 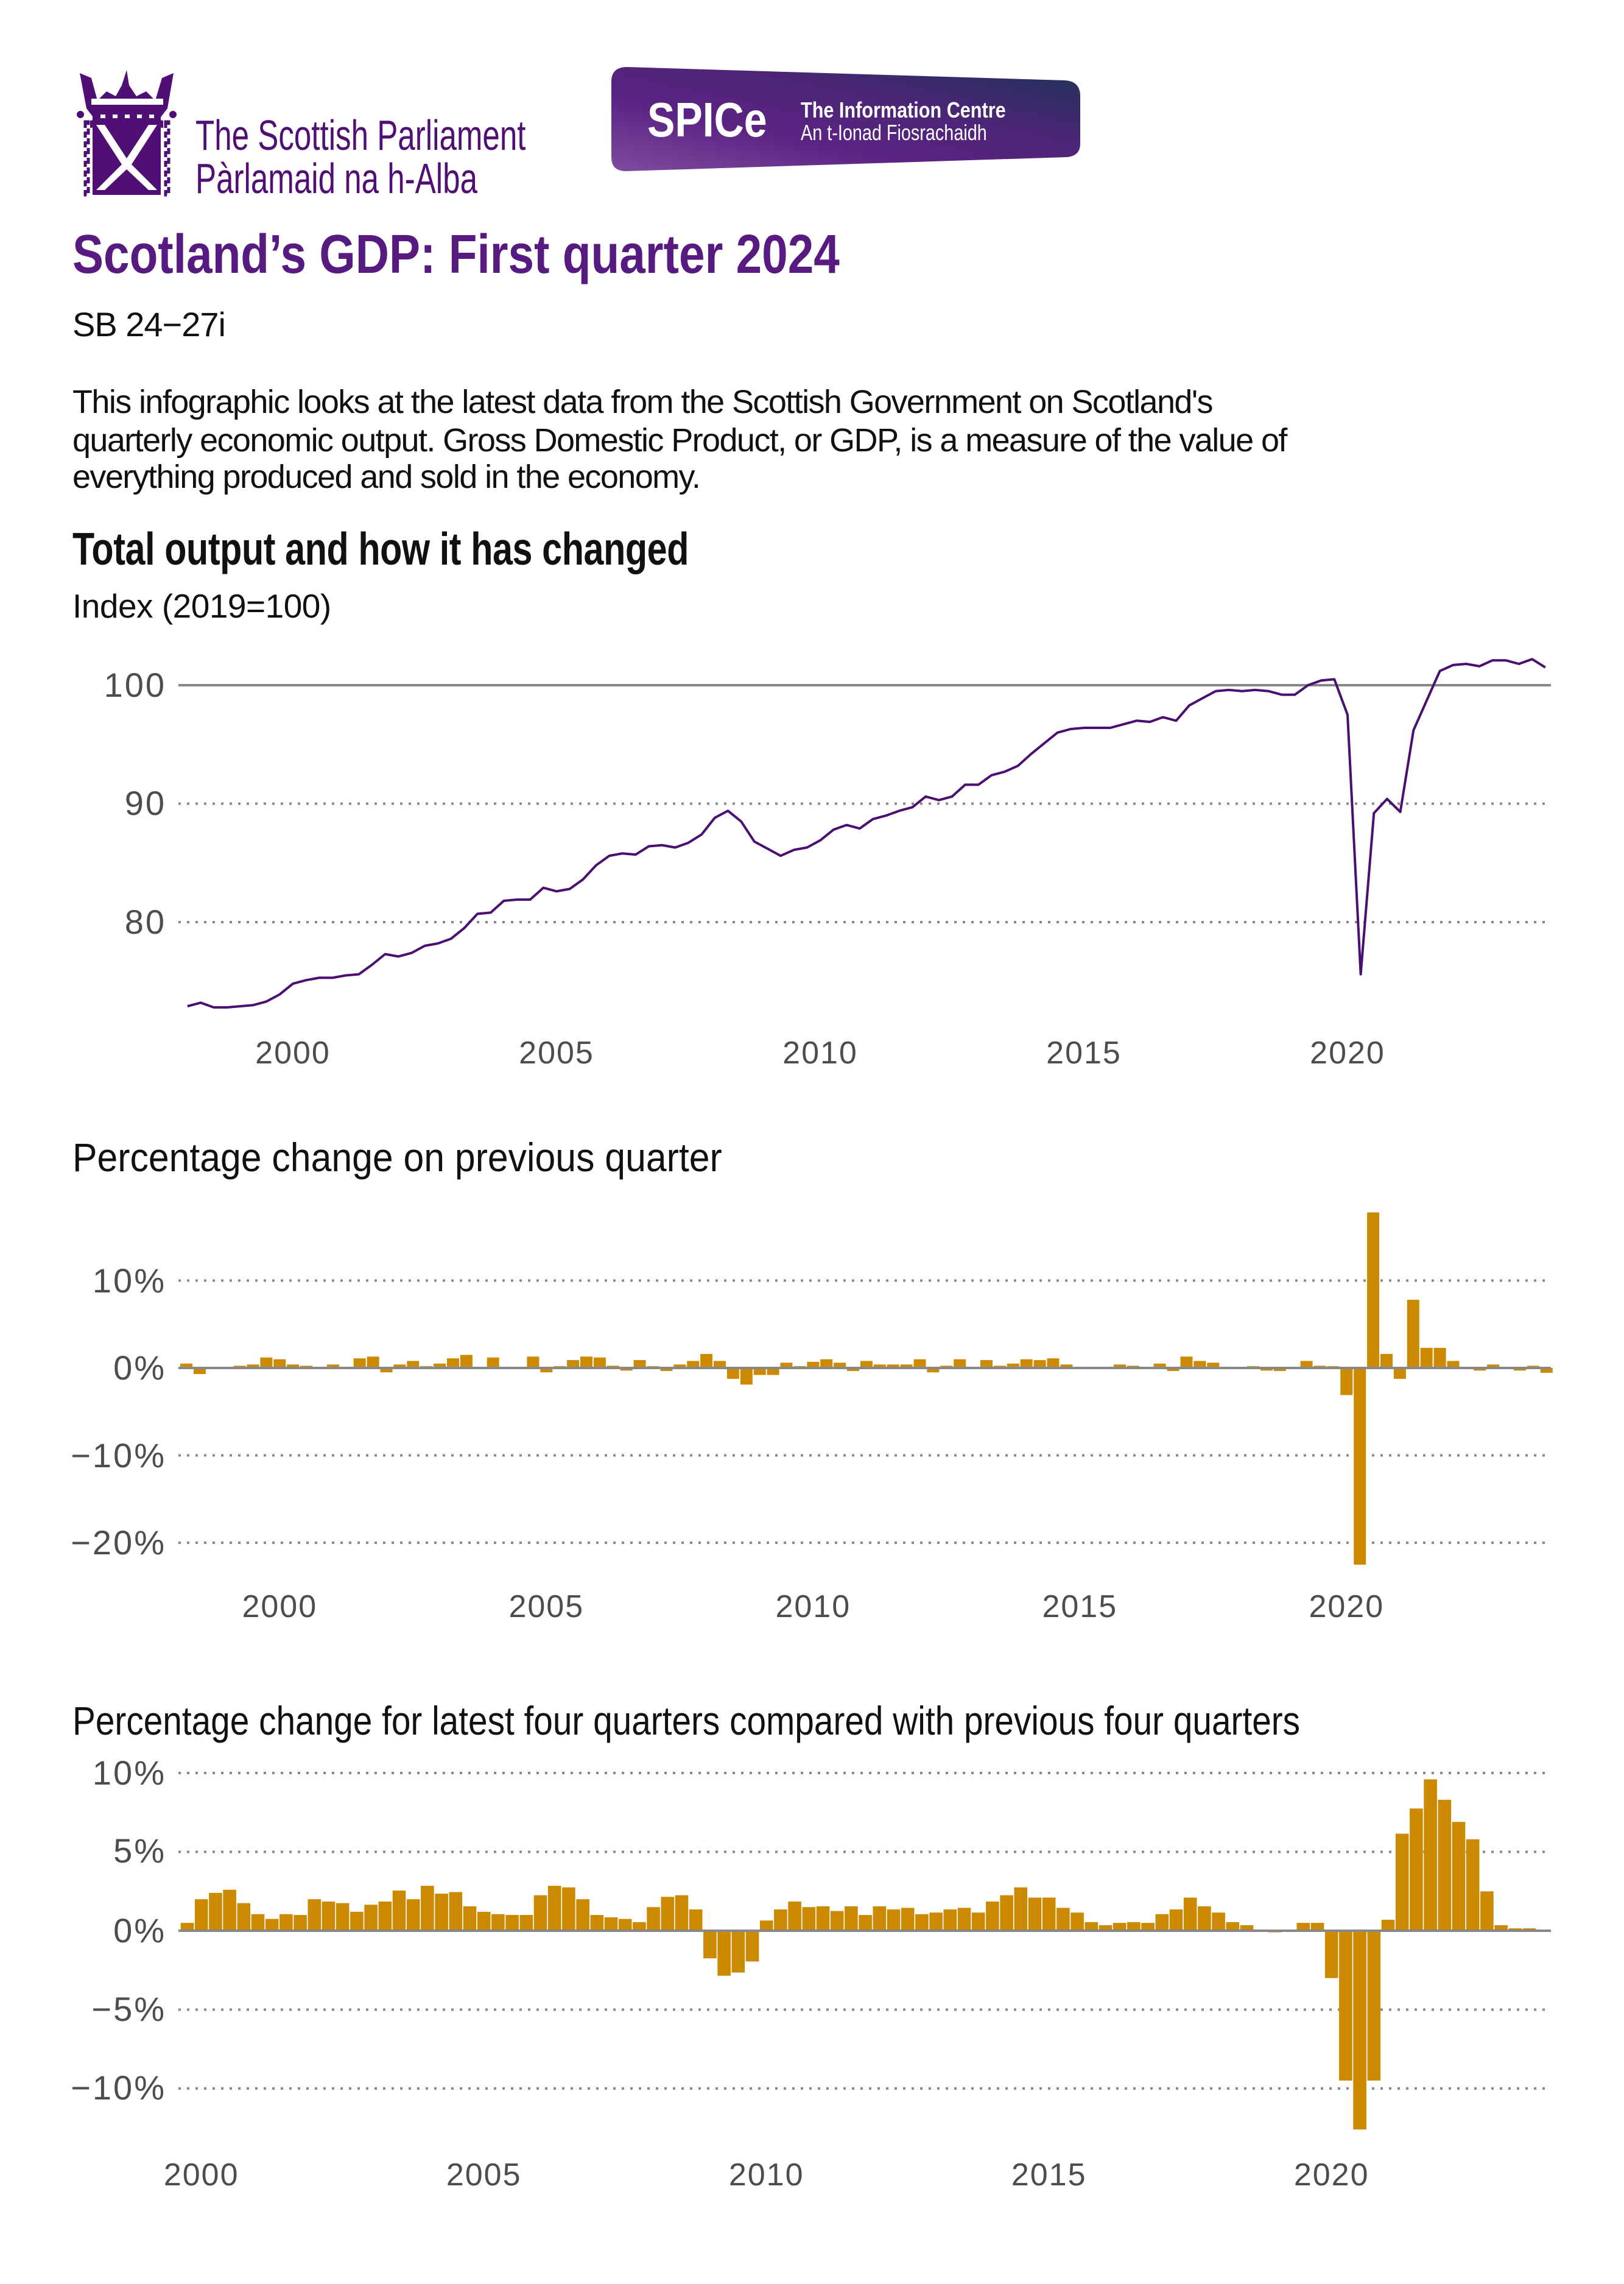 I want to click on y-tick-label: 100, so click(x=135, y=685).